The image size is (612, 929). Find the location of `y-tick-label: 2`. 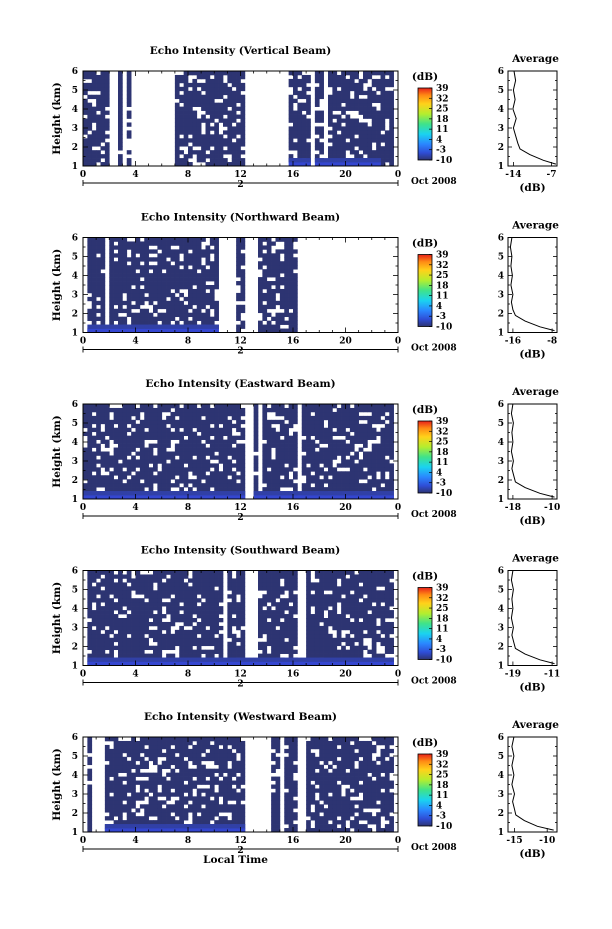

y-tick-label: 2 is located at coordinates (75, 148).